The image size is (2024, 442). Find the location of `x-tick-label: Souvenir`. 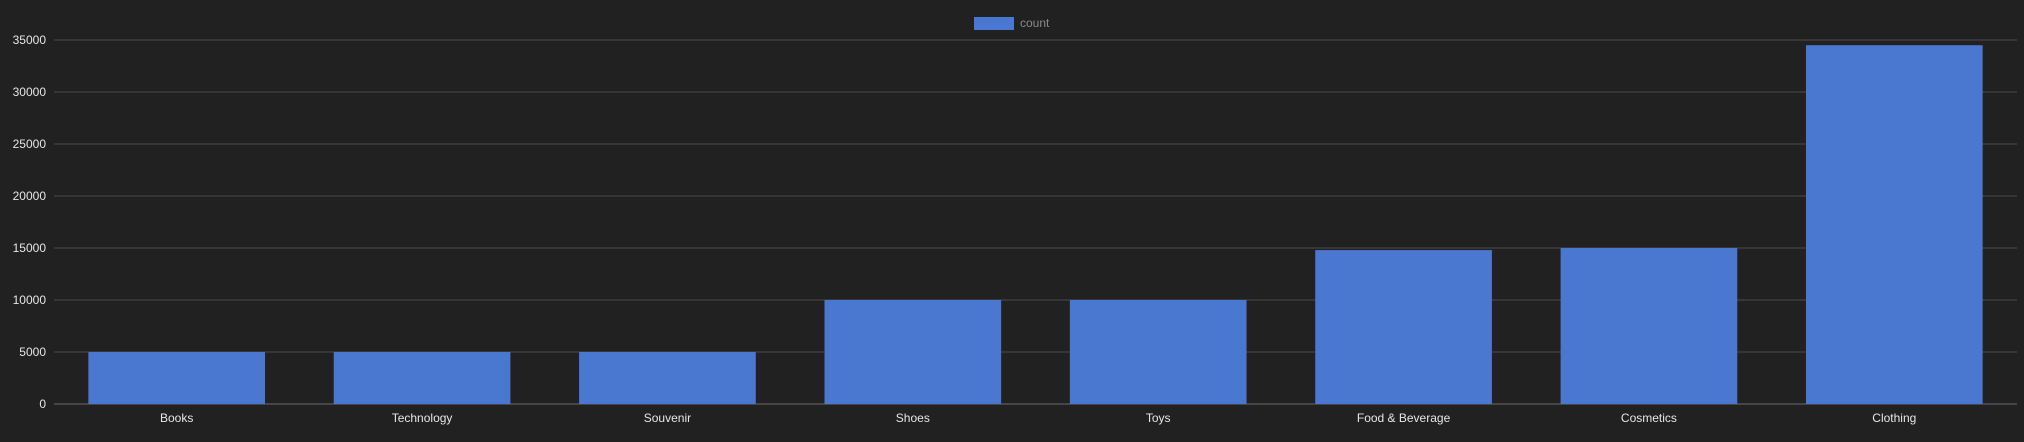

x-tick-label: Souvenir is located at coordinates (667, 418).